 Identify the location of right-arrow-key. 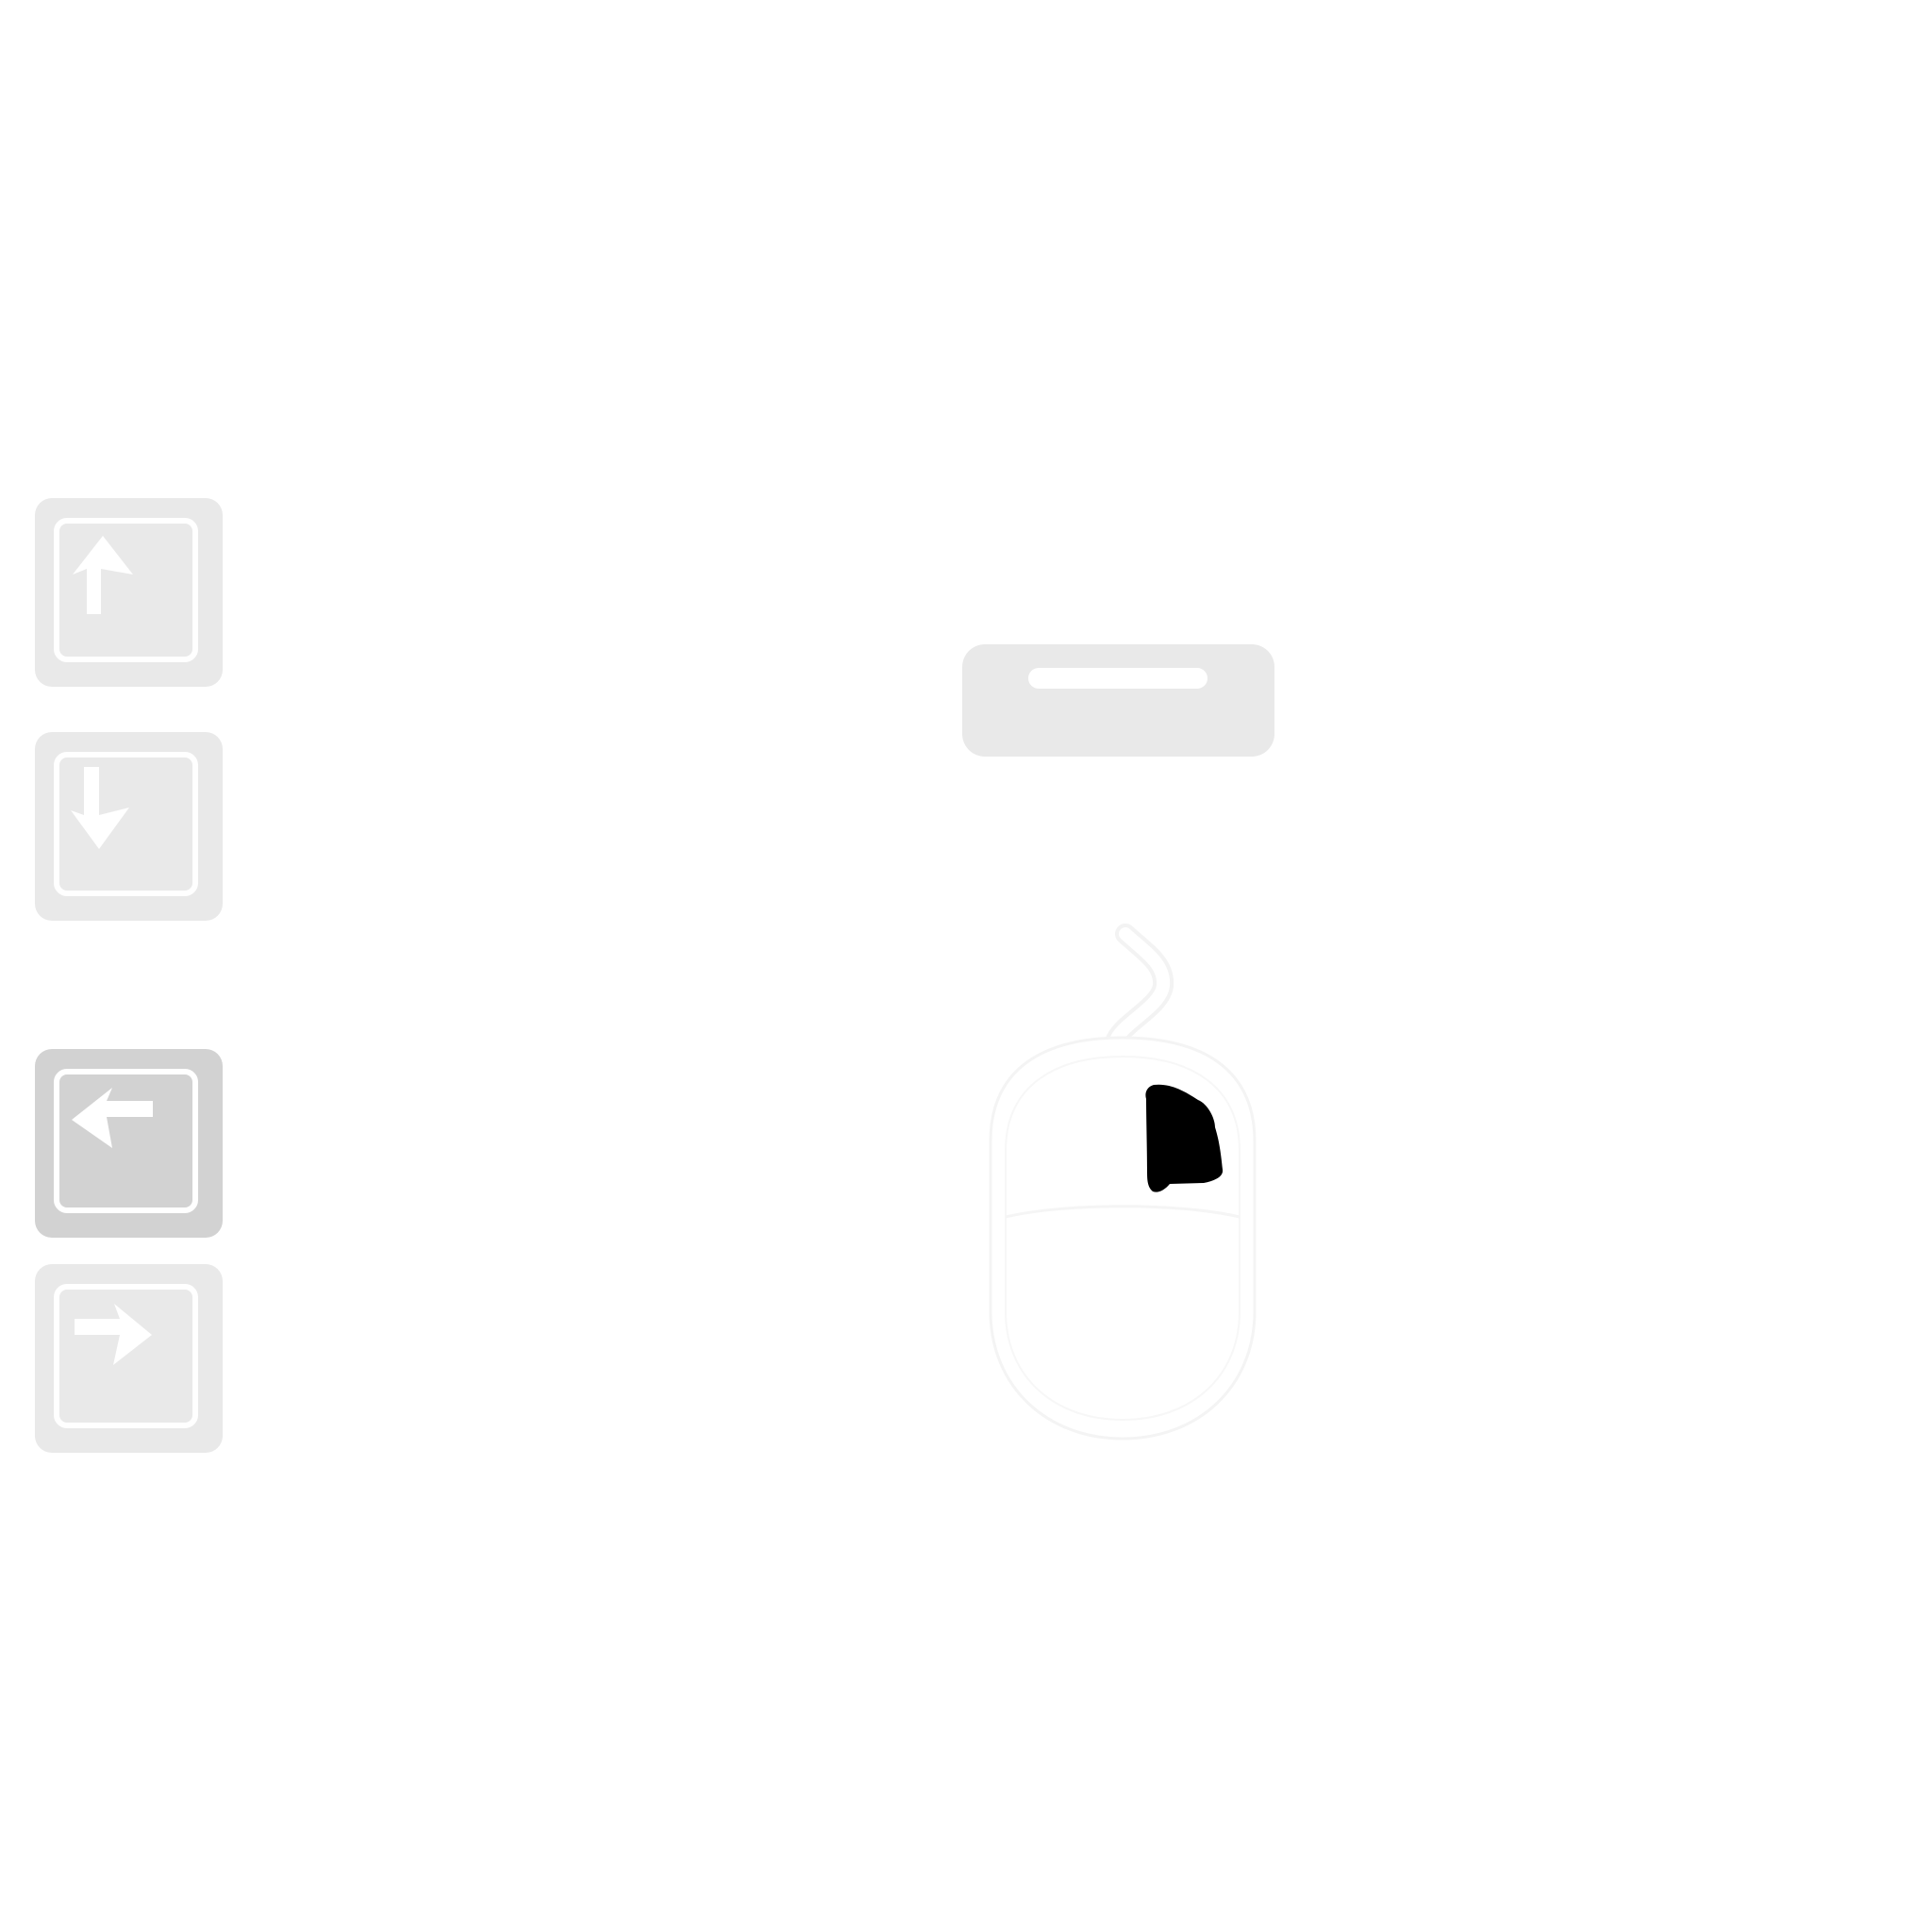
(129, 1358).